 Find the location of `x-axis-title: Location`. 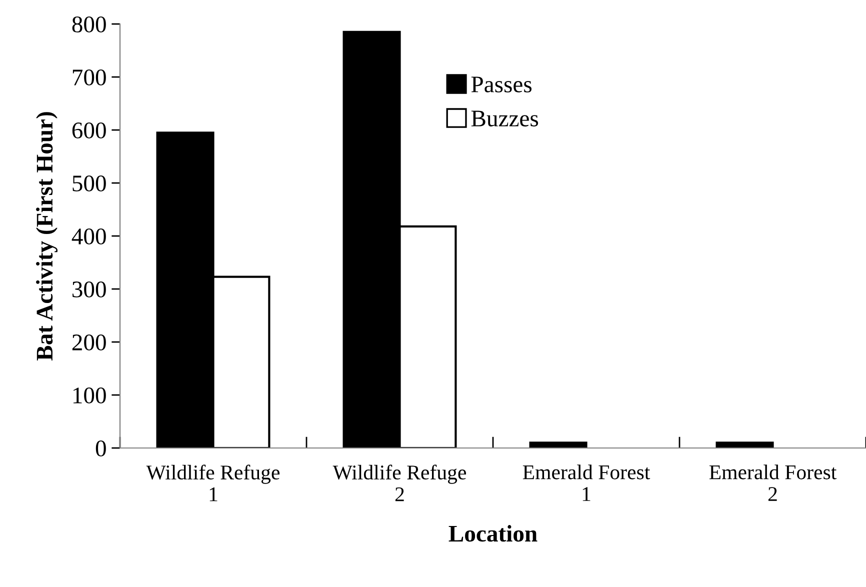

x-axis-title: Location is located at coordinates (493, 533).